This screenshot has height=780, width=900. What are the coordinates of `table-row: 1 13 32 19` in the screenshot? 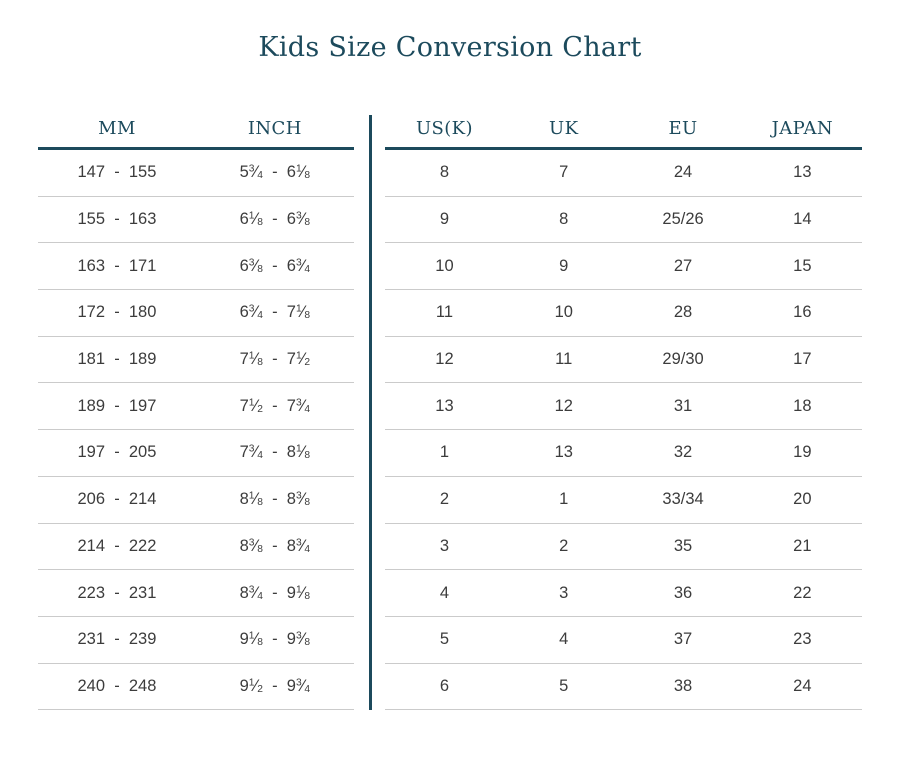 It's located at (623, 453).